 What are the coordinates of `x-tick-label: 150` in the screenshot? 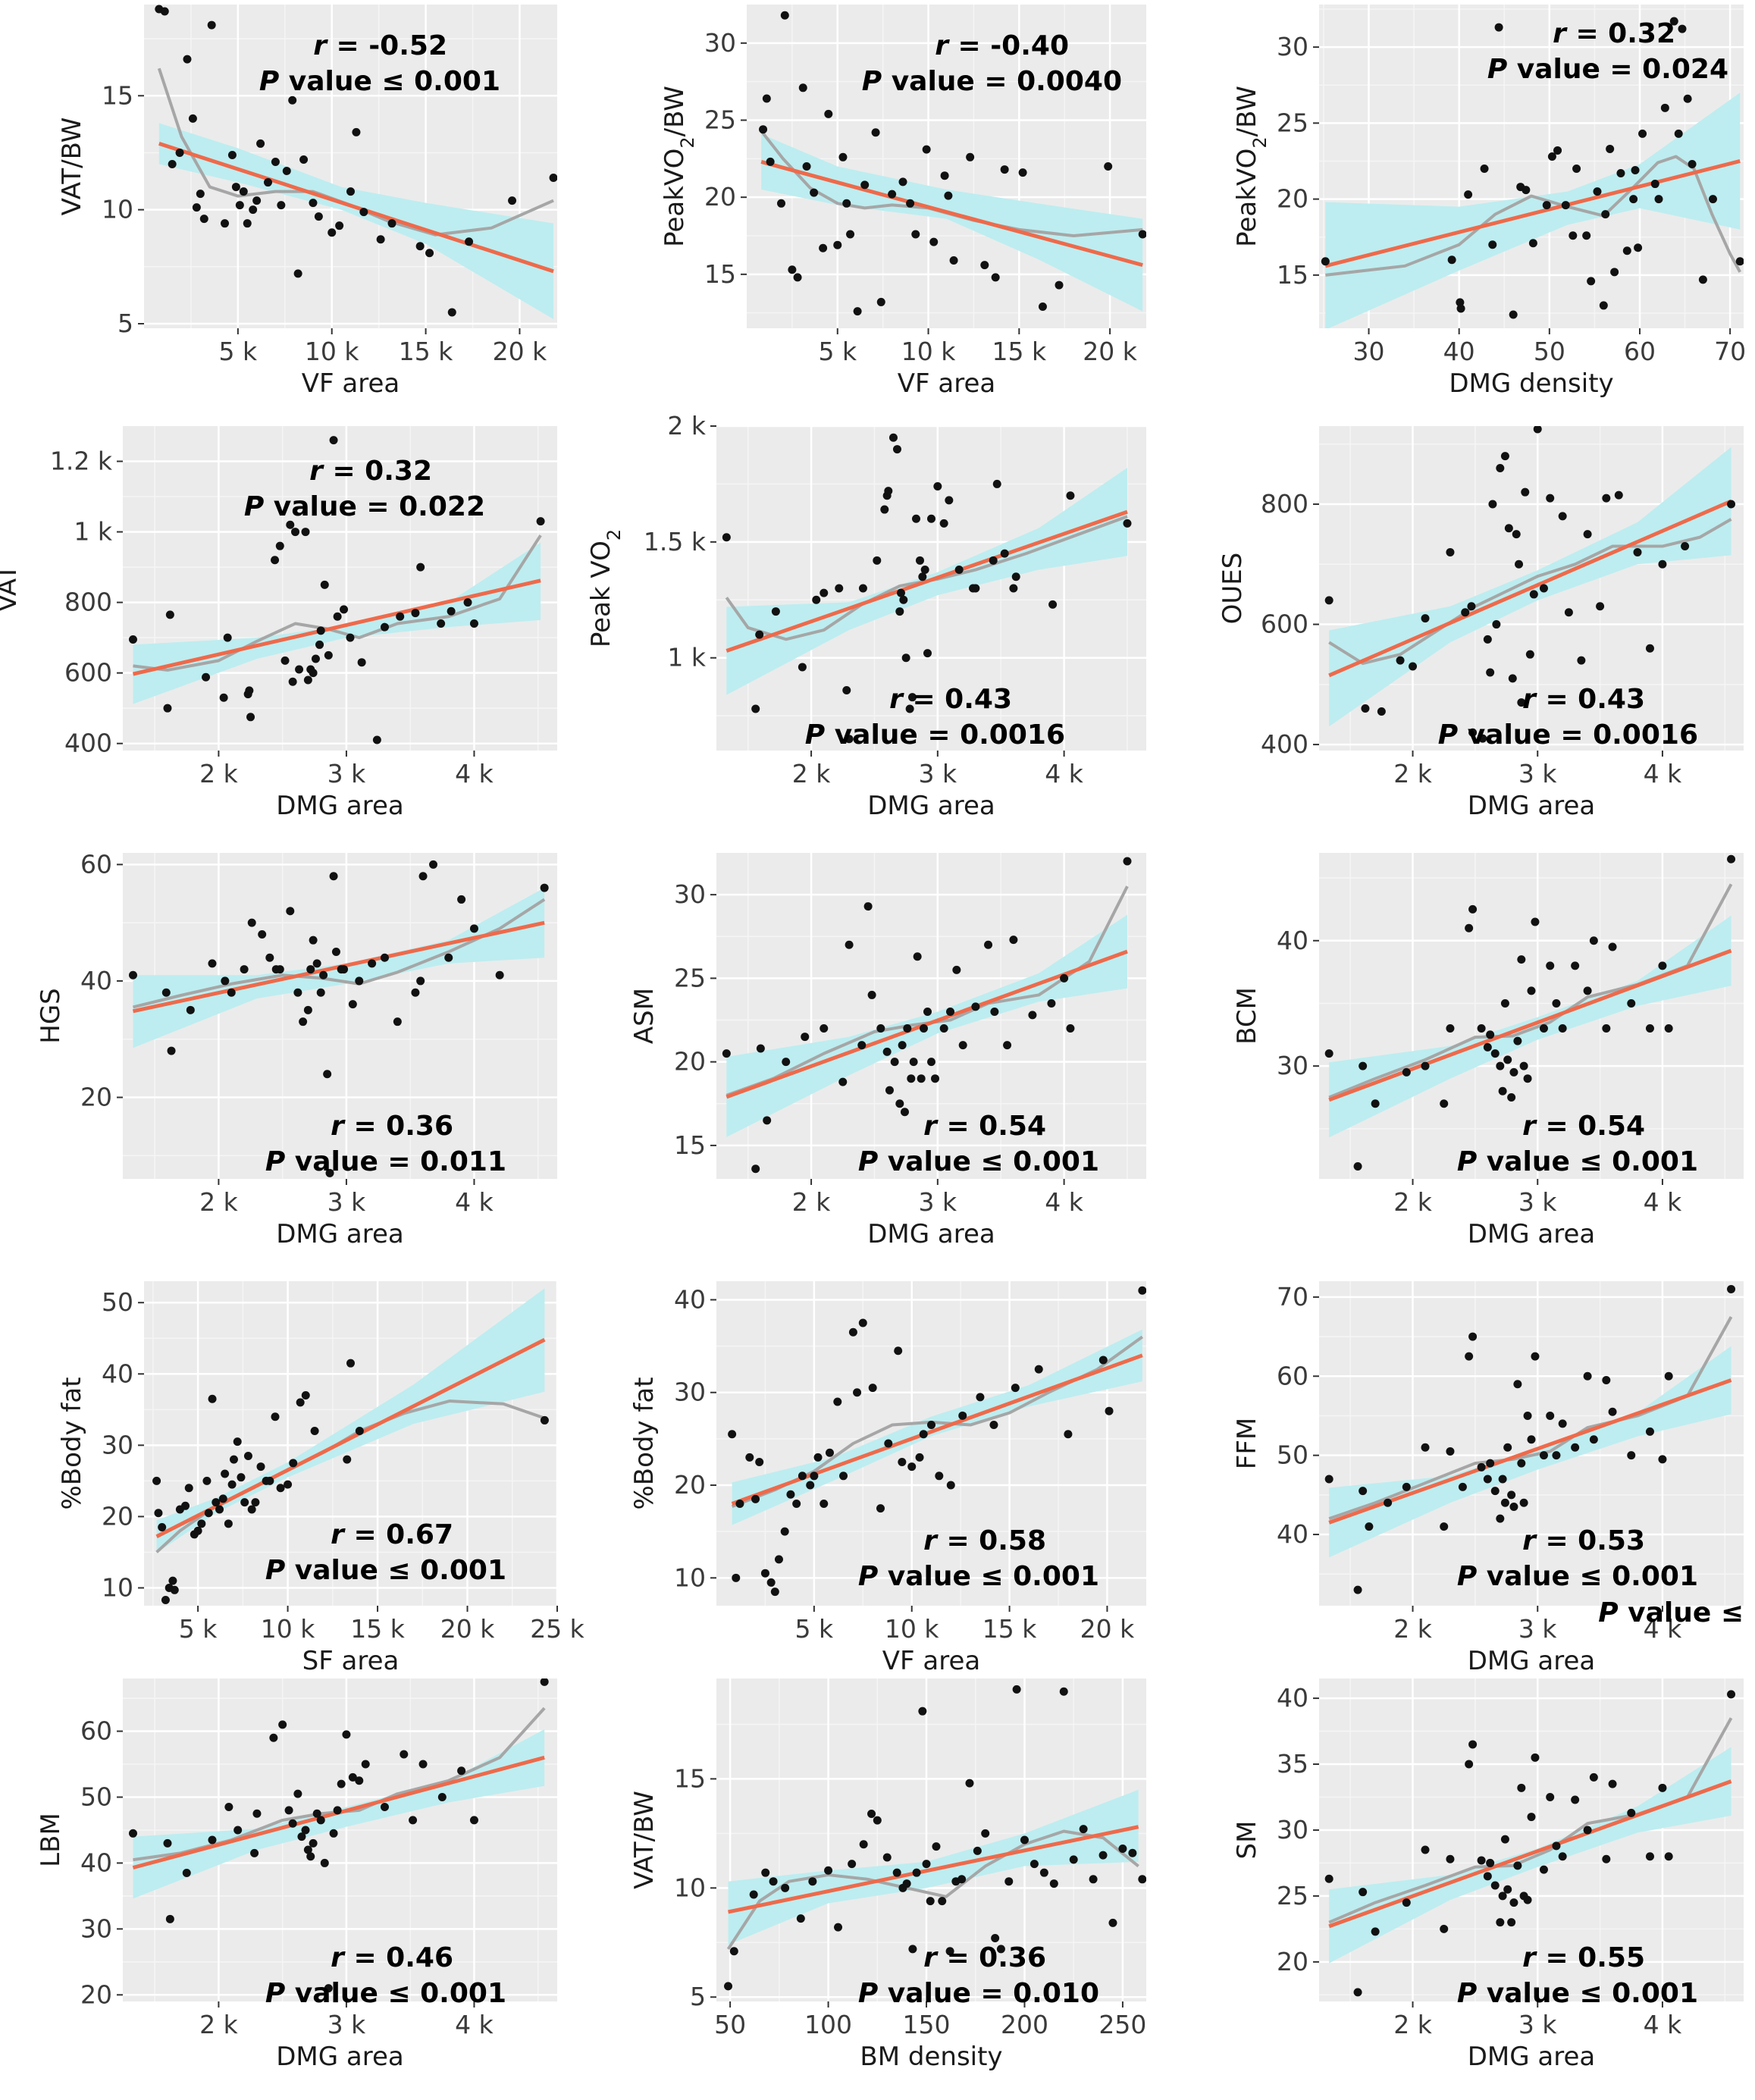 It's located at (927, 2024).